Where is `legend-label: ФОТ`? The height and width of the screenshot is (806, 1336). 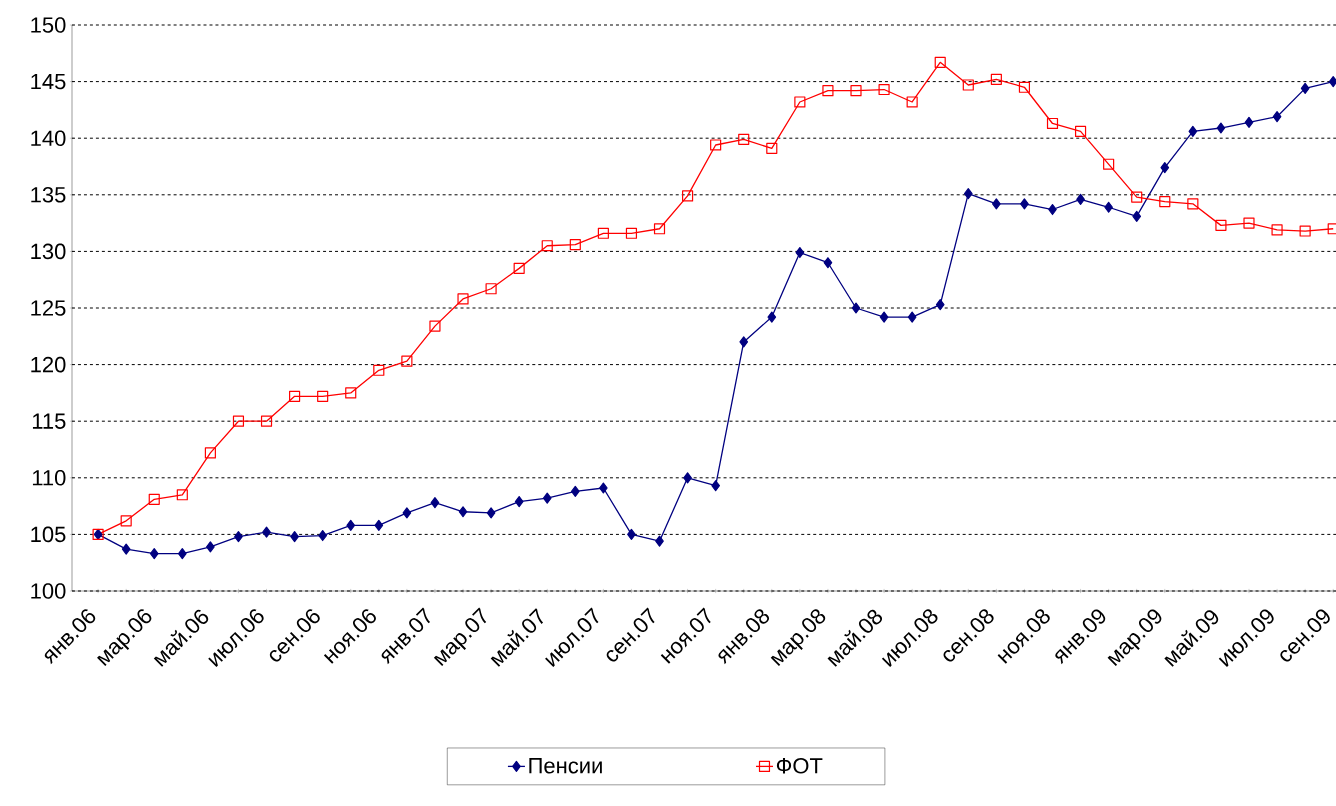
legend-label: ФОТ is located at coordinates (799, 765).